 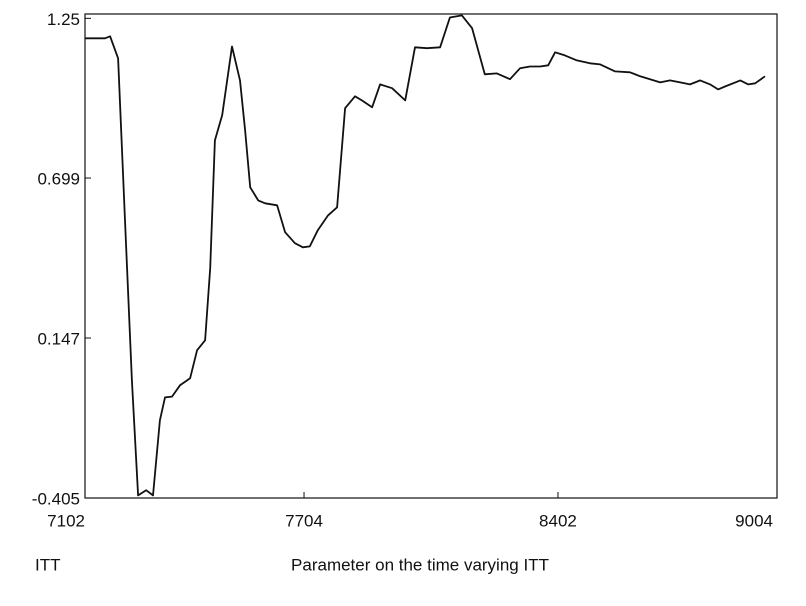 I want to click on x-tick-label: 7704, so click(x=304, y=520).